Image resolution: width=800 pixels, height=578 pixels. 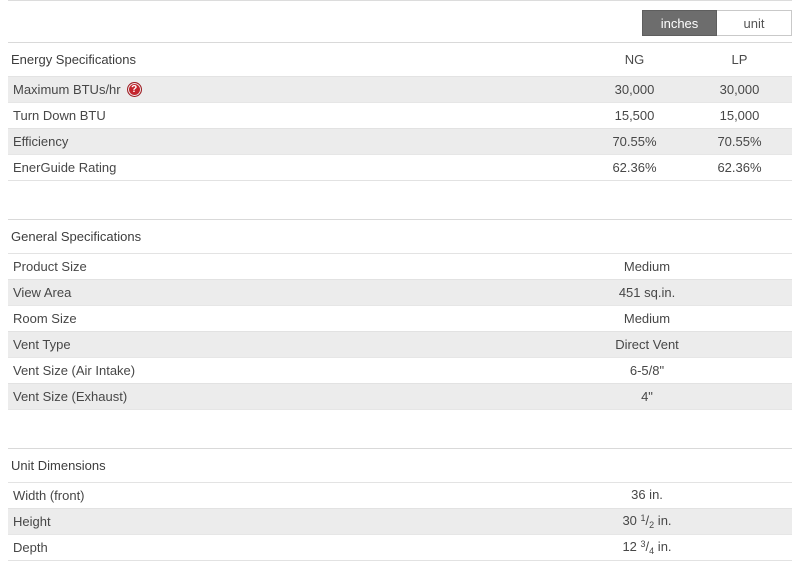 I want to click on row-label-text: Turn Down BTU, so click(x=59, y=115).